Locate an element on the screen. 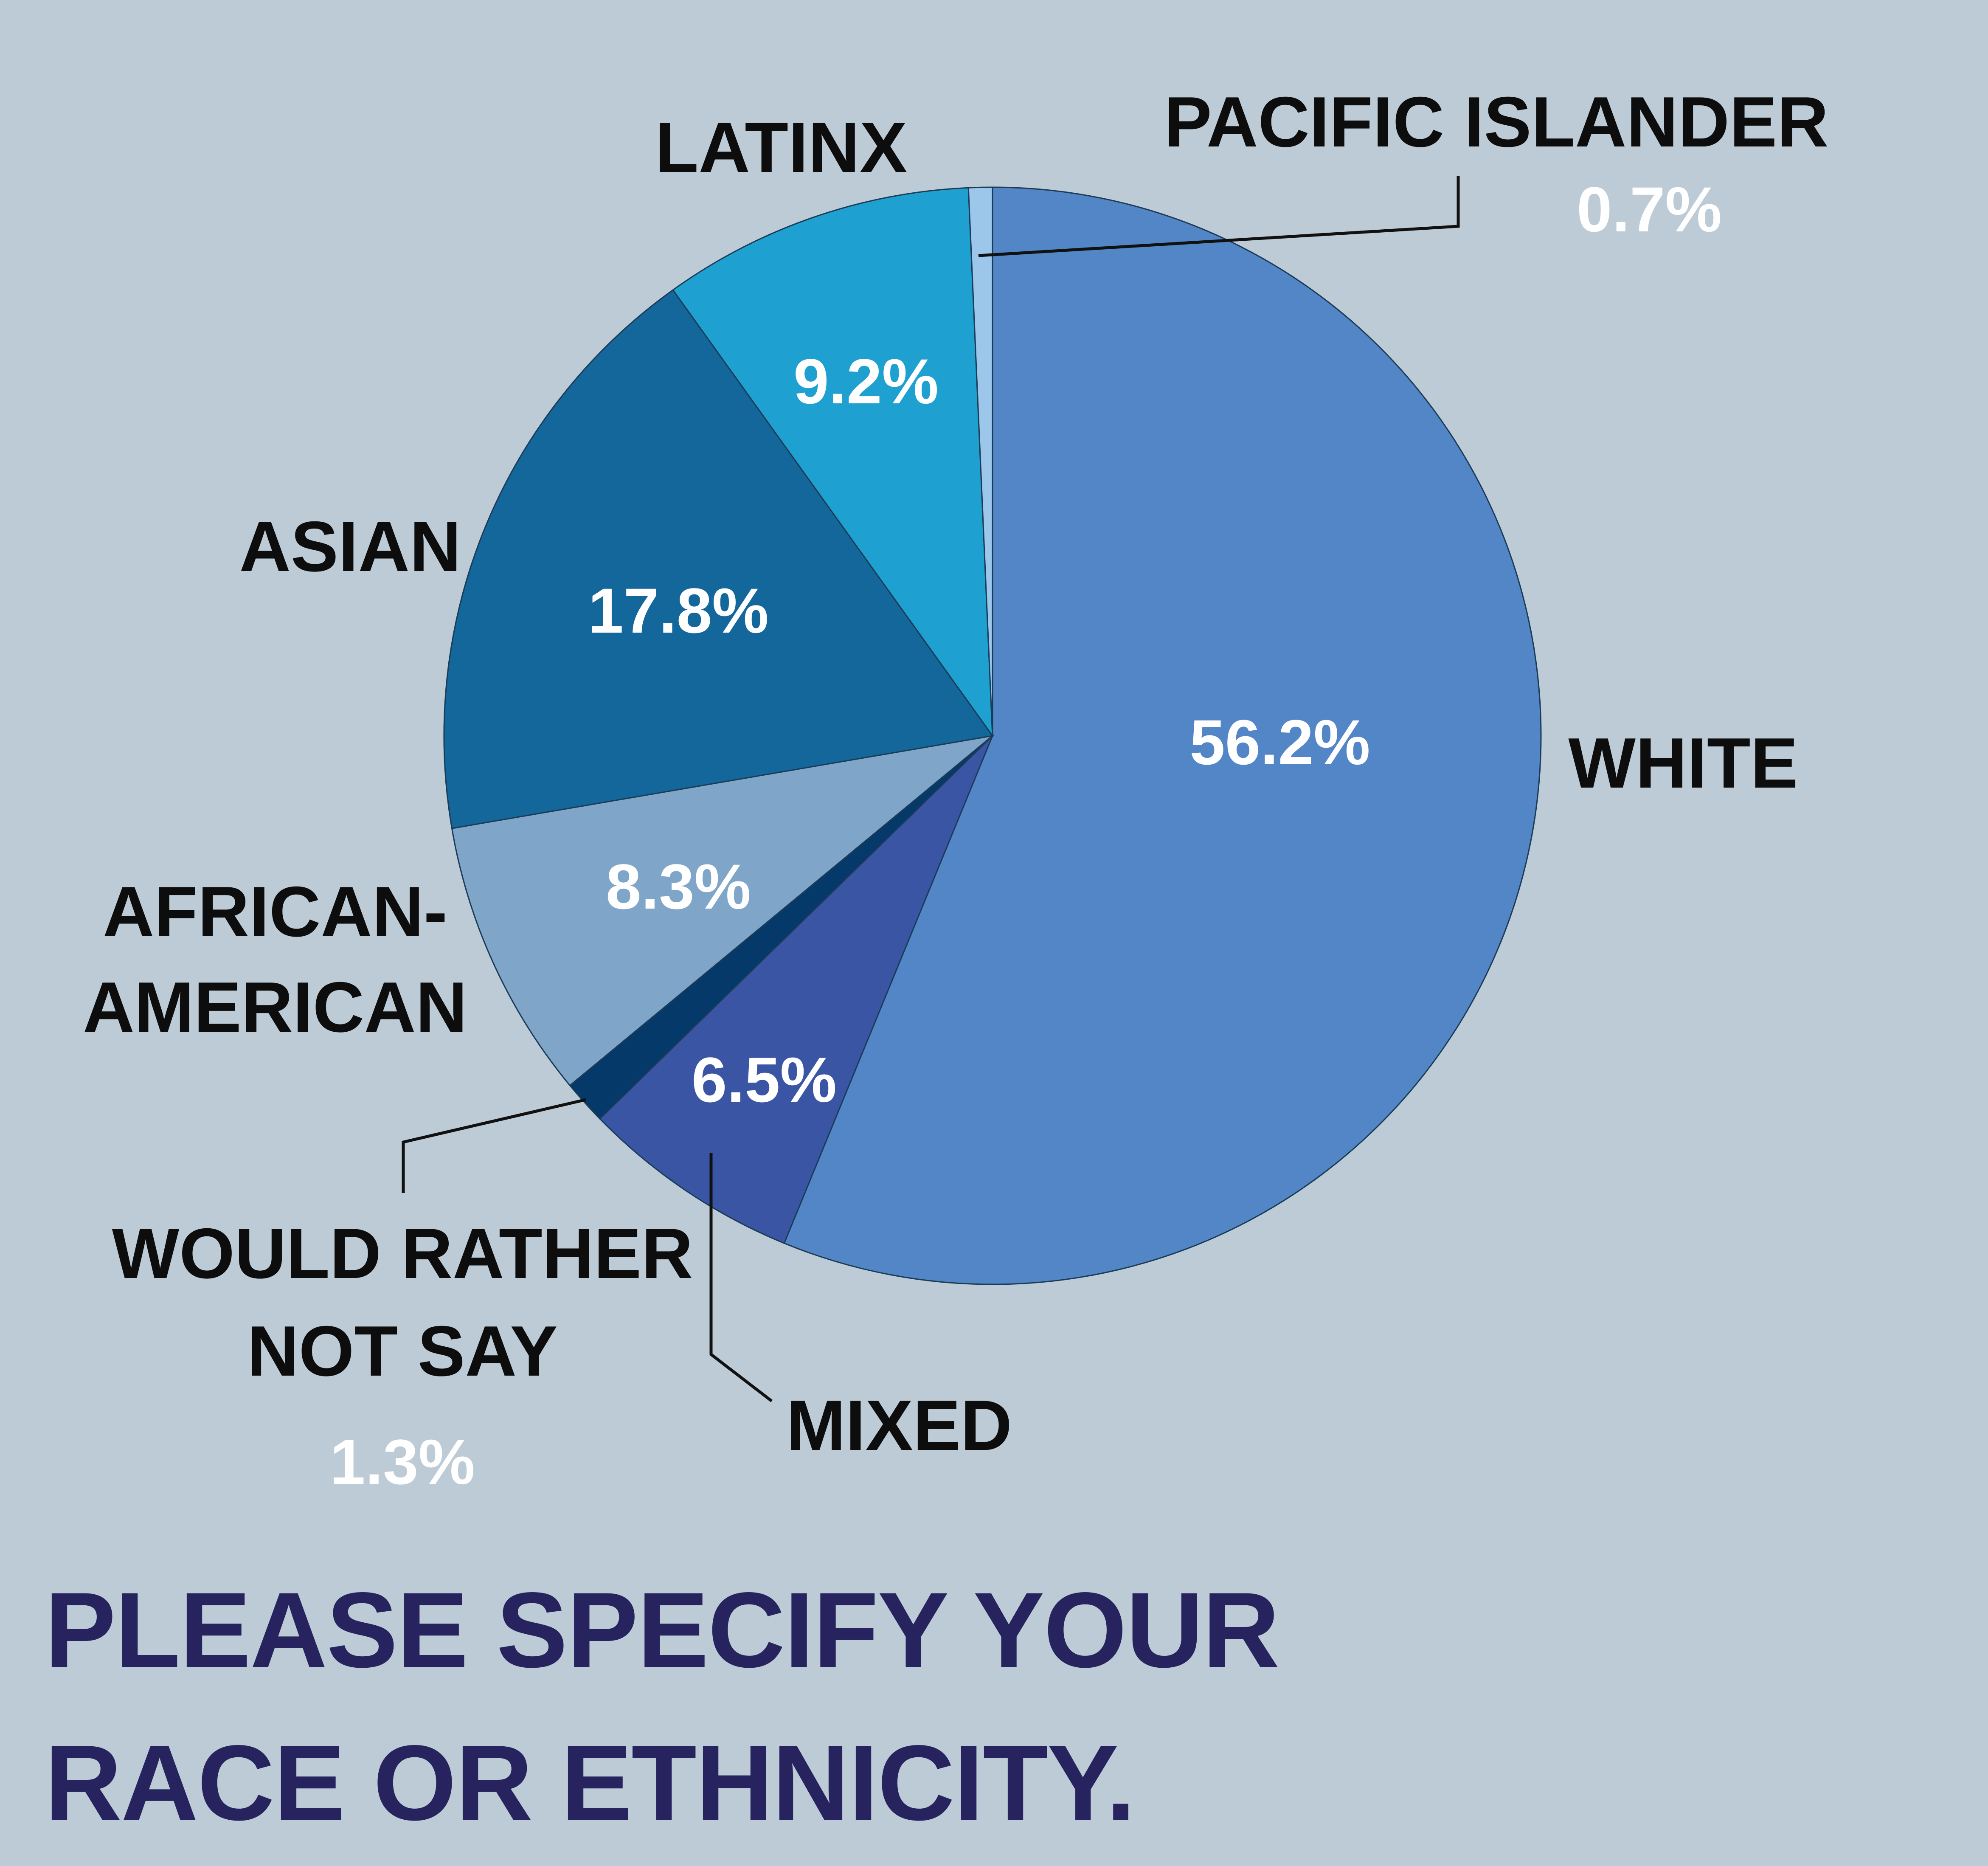  chart-title: PLEASE SPECIFY YOUR RACE OR ETHNICITY. is located at coordinates (766, 1707).